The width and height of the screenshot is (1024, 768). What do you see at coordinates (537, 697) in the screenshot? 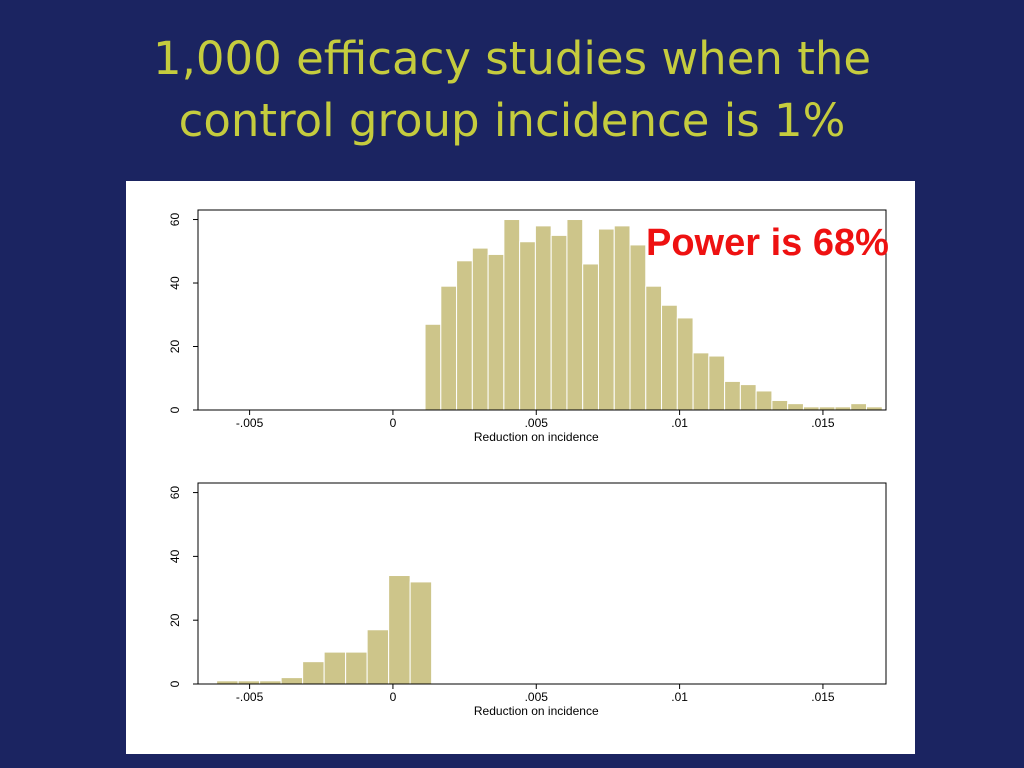
I see `chart-2-x-tick-label: .005` at bounding box center [537, 697].